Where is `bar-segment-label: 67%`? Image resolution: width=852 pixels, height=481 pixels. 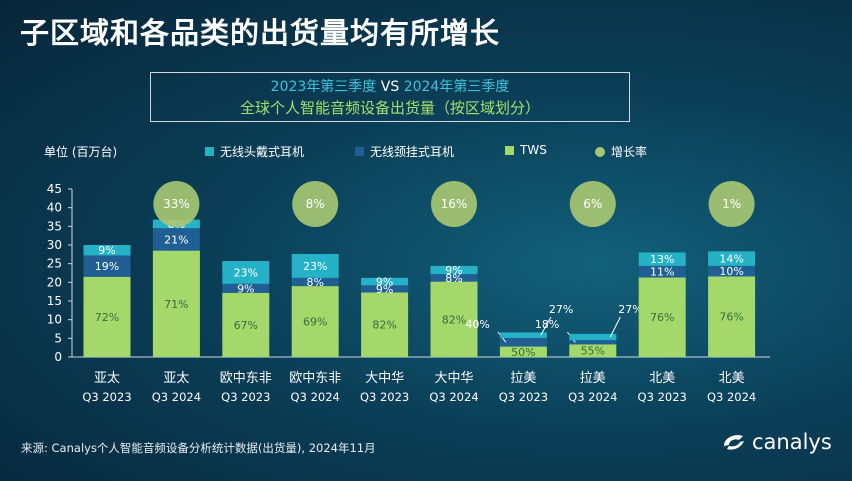
bar-segment-label: 67% is located at coordinates (246, 325).